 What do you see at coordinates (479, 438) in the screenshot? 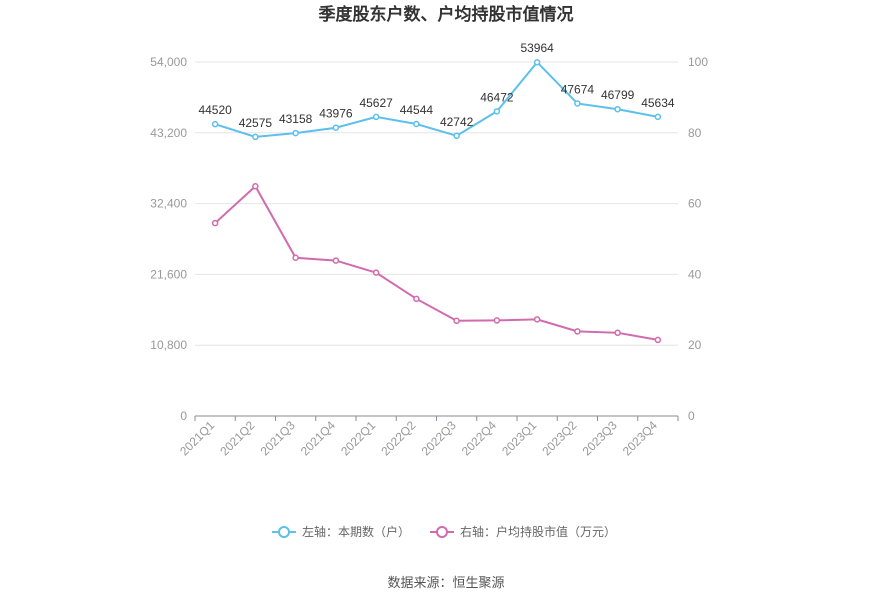
I see `x-tick-label: 2022Q4` at bounding box center [479, 438].